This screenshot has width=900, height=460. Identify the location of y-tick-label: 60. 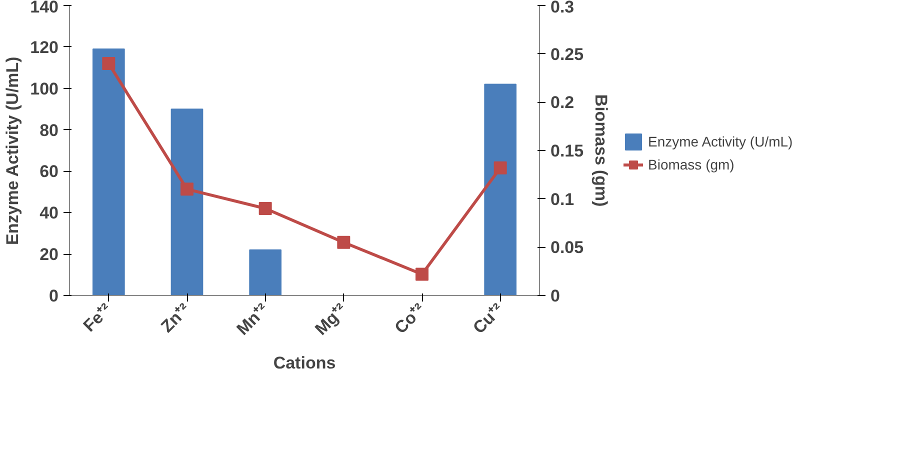
(49, 172).